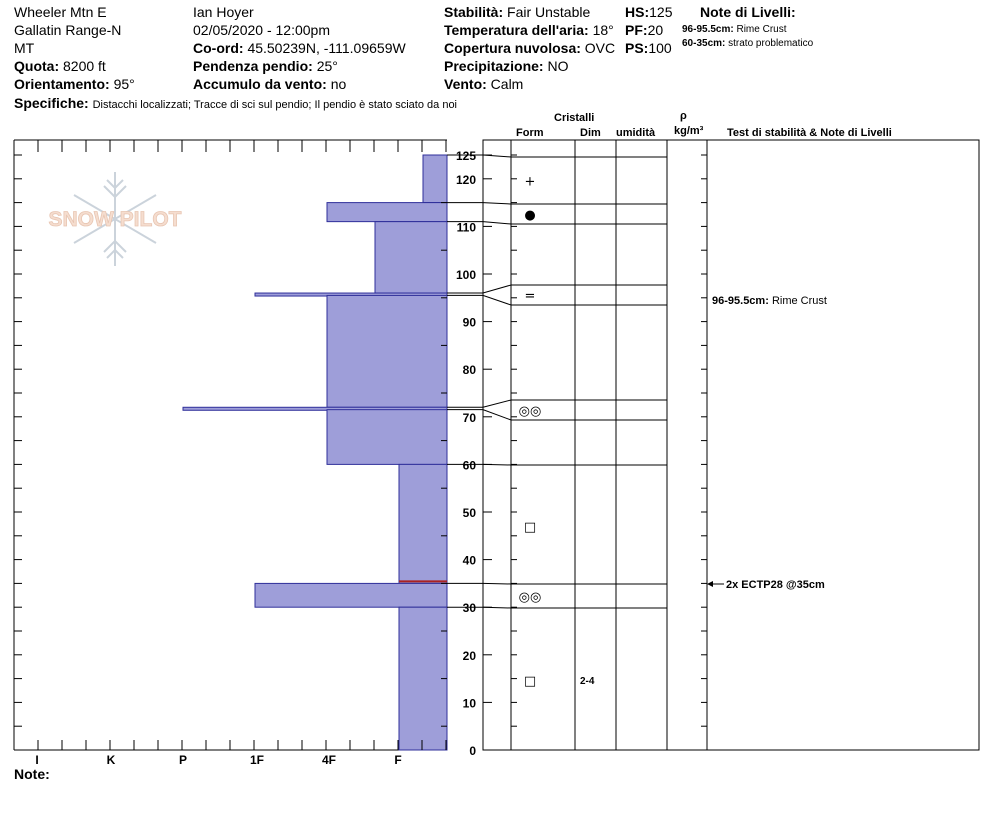  What do you see at coordinates (636, 133) in the screenshot?
I see `moisture-header: umidità` at bounding box center [636, 133].